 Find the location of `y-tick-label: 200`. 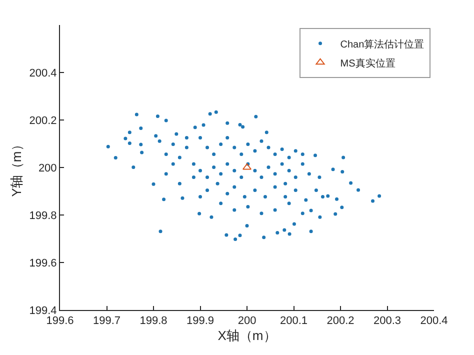

y-tick-label: 200 is located at coordinates (47, 168).